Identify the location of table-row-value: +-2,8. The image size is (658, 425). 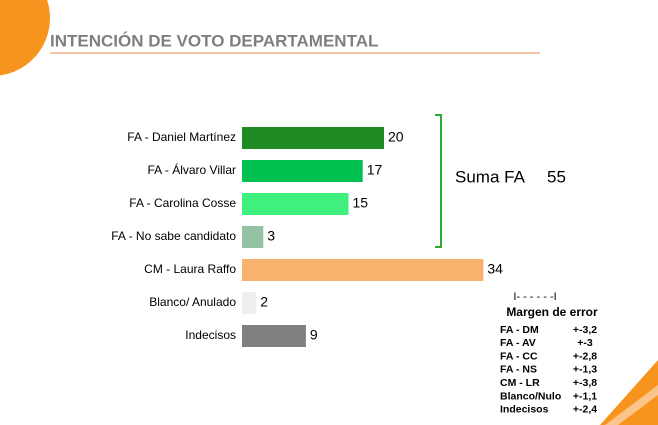
(585, 356).